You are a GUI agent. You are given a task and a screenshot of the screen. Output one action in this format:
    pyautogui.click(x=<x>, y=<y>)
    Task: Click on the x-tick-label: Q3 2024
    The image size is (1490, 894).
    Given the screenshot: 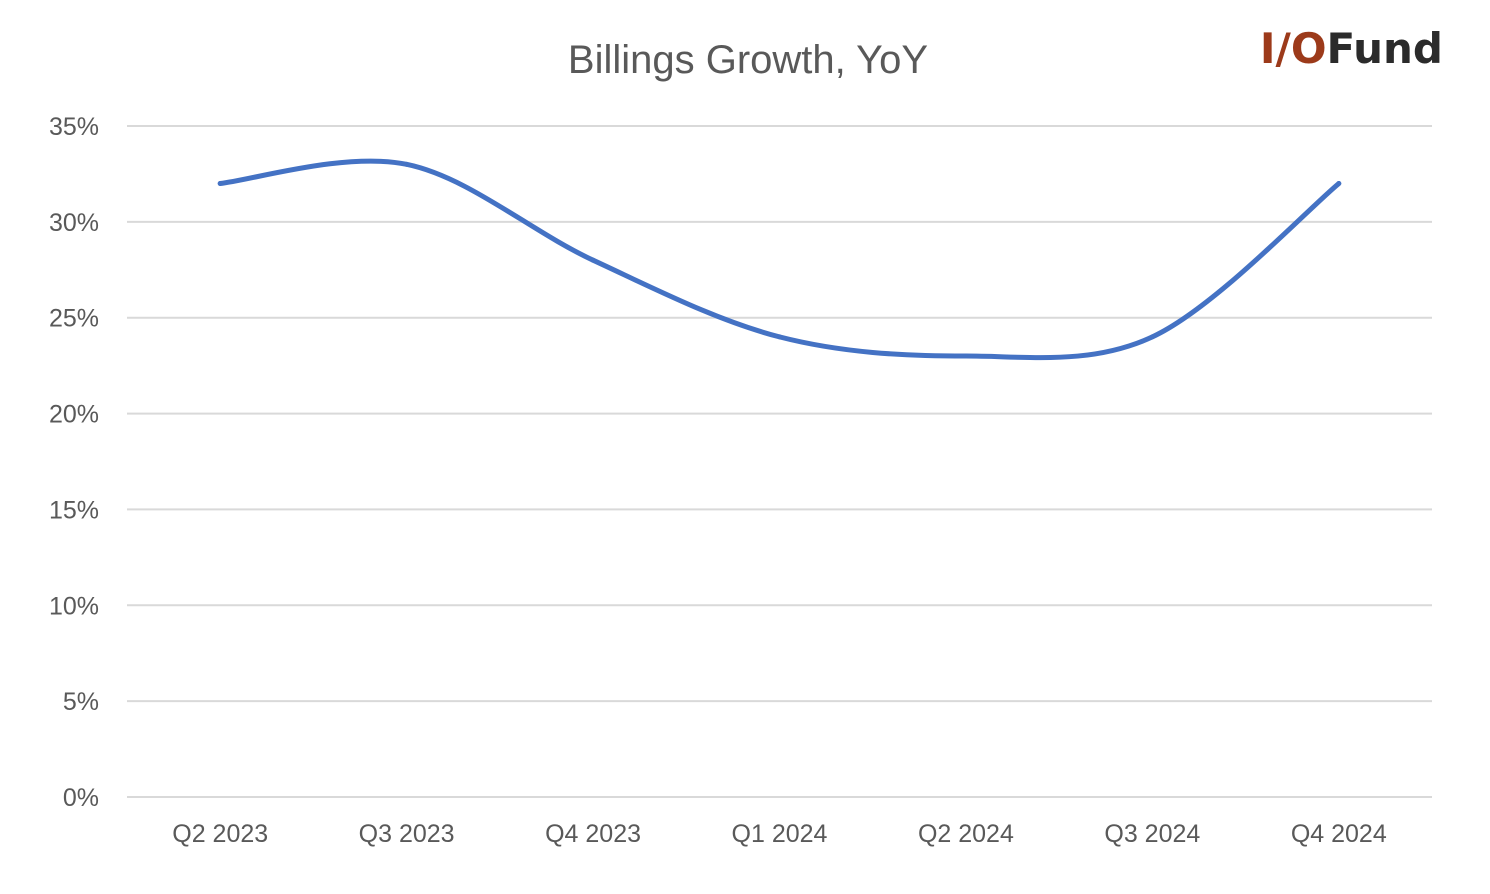 What is the action you would take?
    pyautogui.click(x=1152, y=834)
    